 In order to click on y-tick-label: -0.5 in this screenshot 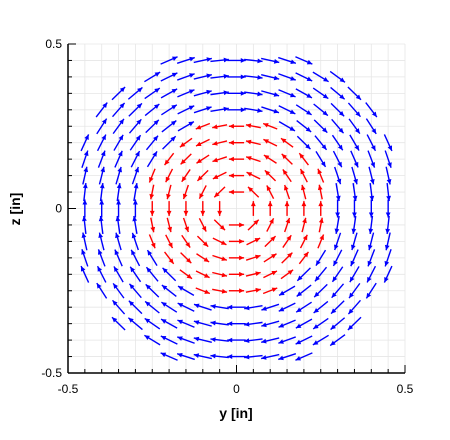, I will do `click(51, 373)`.